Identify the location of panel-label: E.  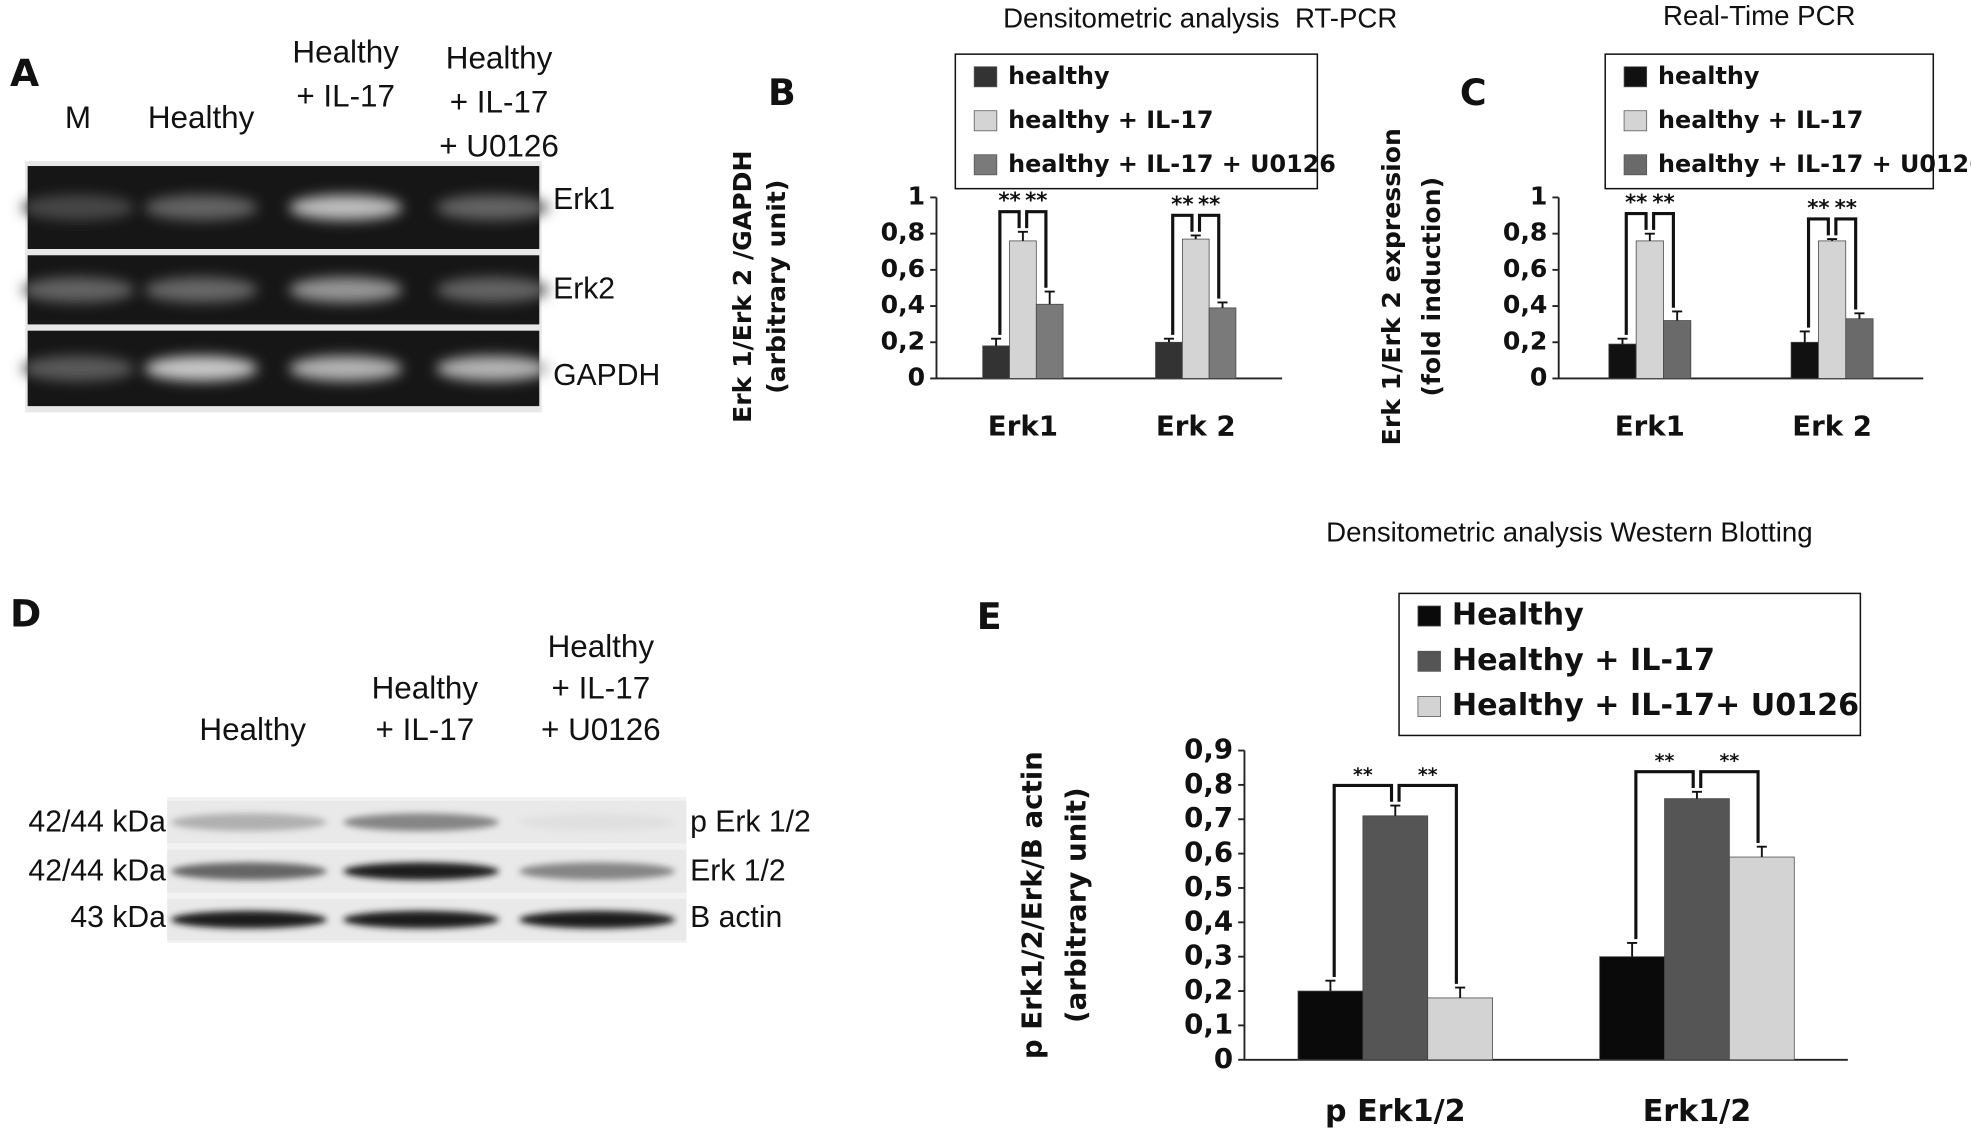
(989, 616).